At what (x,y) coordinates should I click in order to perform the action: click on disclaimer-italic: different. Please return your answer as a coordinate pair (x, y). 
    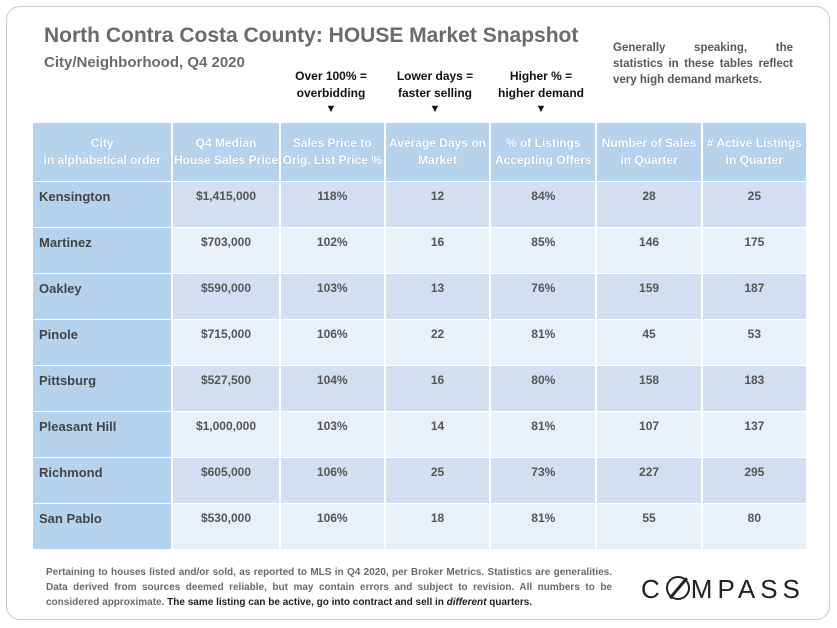
    Looking at the image, I should click on (466, 602).